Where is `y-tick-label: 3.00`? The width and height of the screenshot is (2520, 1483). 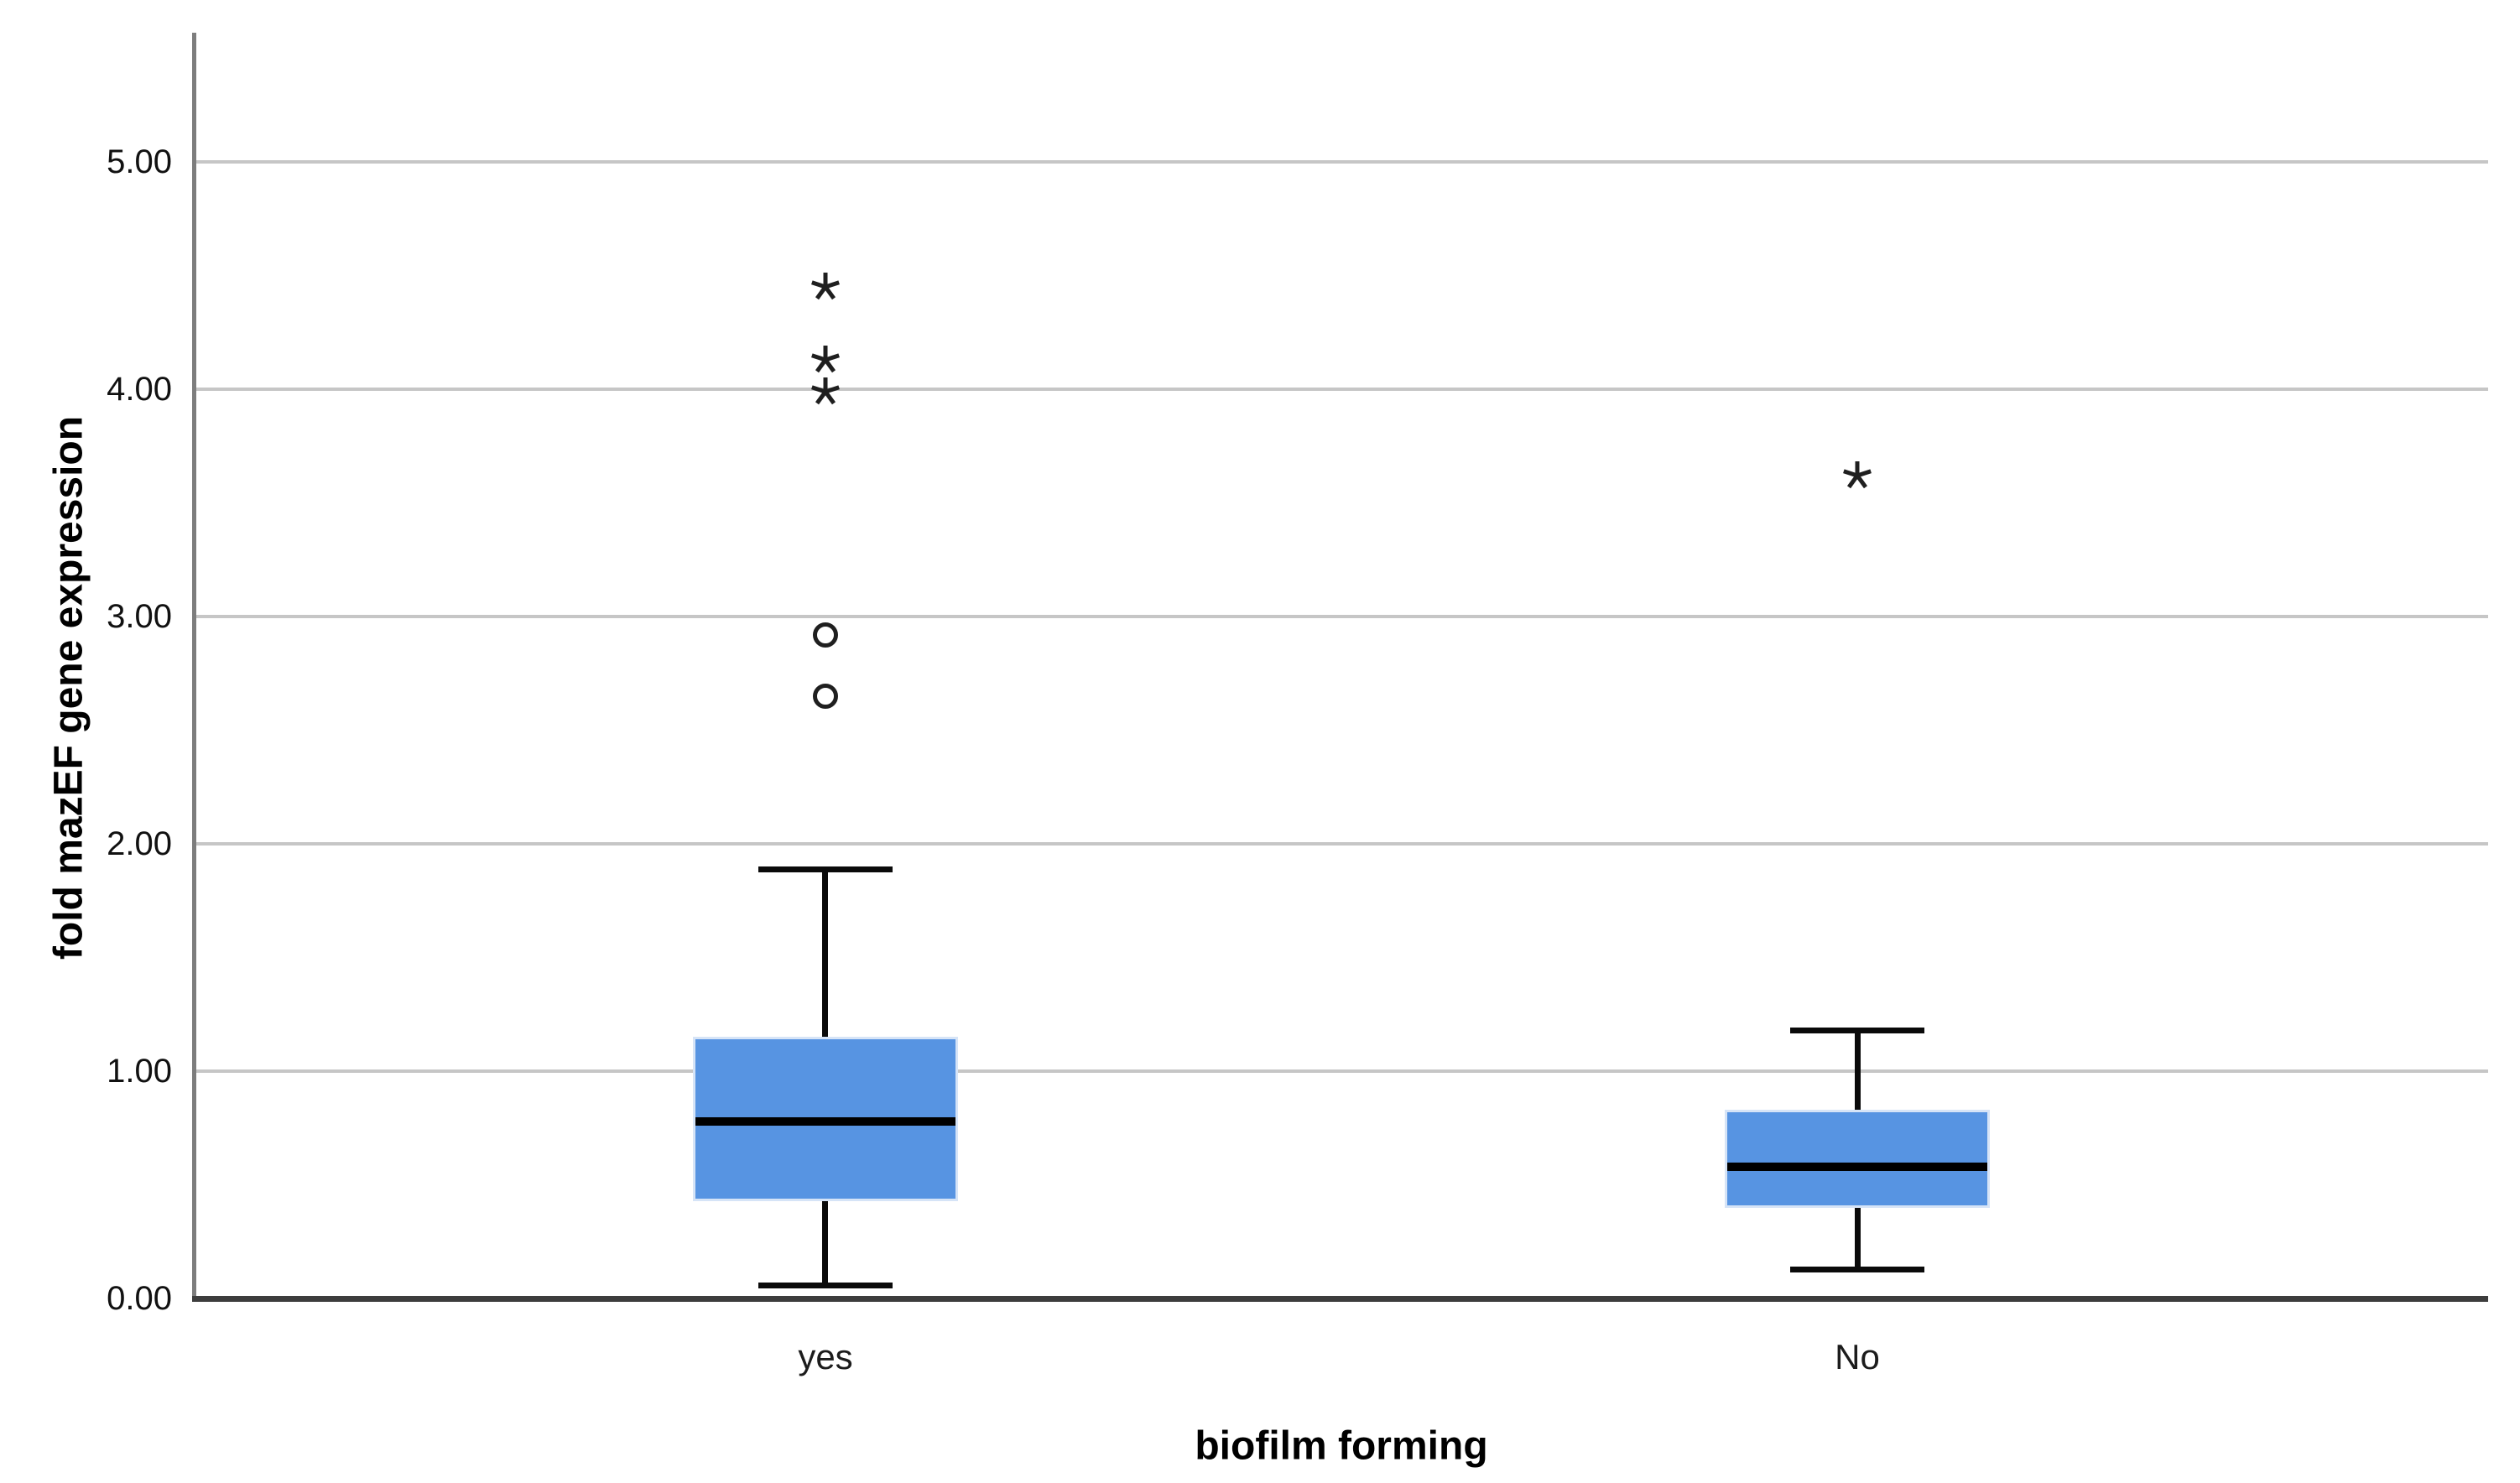
y-tick-label: 3.00 is located at coordinates (139, 616).